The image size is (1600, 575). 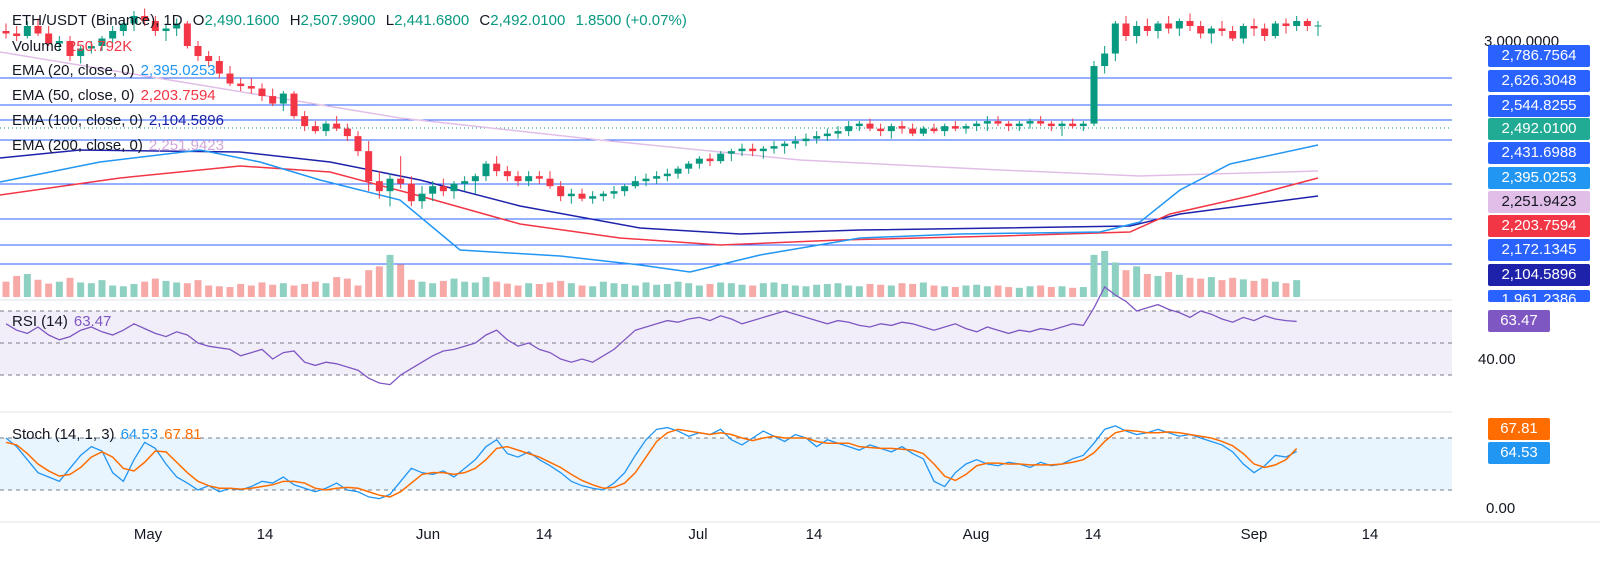 I want to click on stoch-legend: Stoch (14, 1, 3) 64.53 67.81, so click(x=107, y=434).